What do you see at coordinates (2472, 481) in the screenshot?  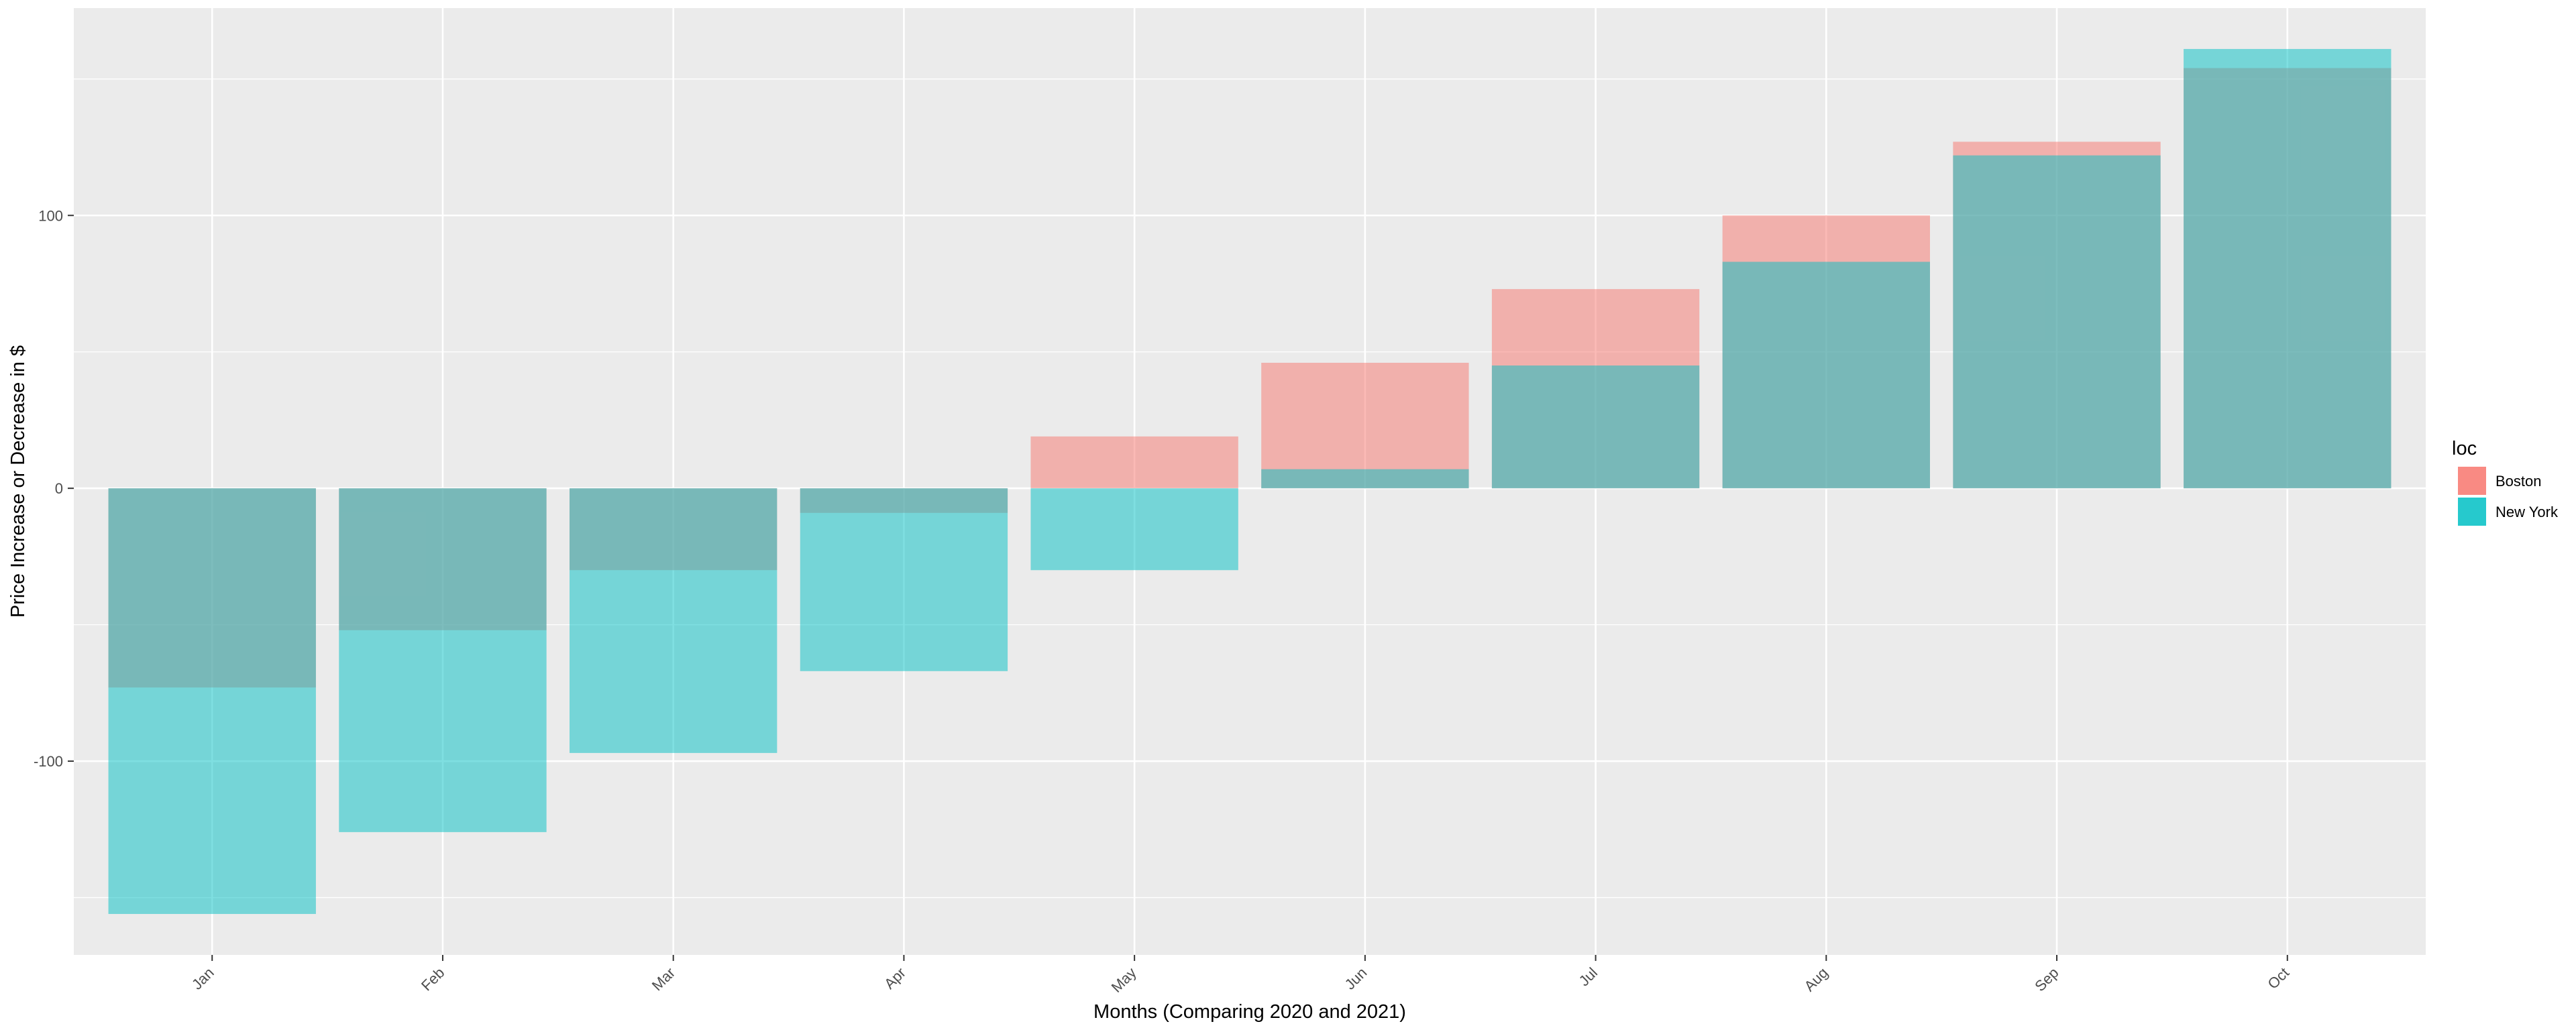 I see `legend-key-boston` at bounding box center [2472, 481].